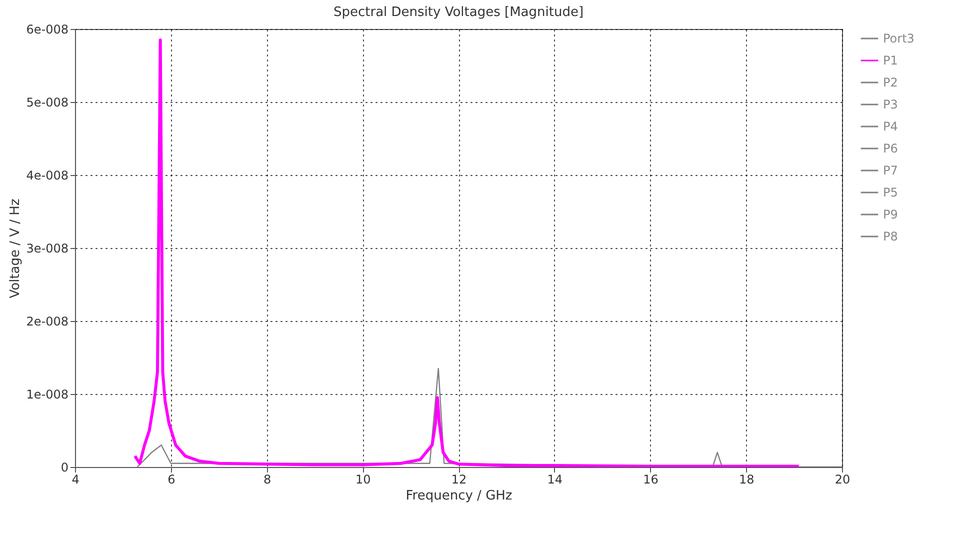  What do you see at coordinates (363, 479) in the screenshot?
I see `x-tick-label: 10` at bounding box center [363, 479].